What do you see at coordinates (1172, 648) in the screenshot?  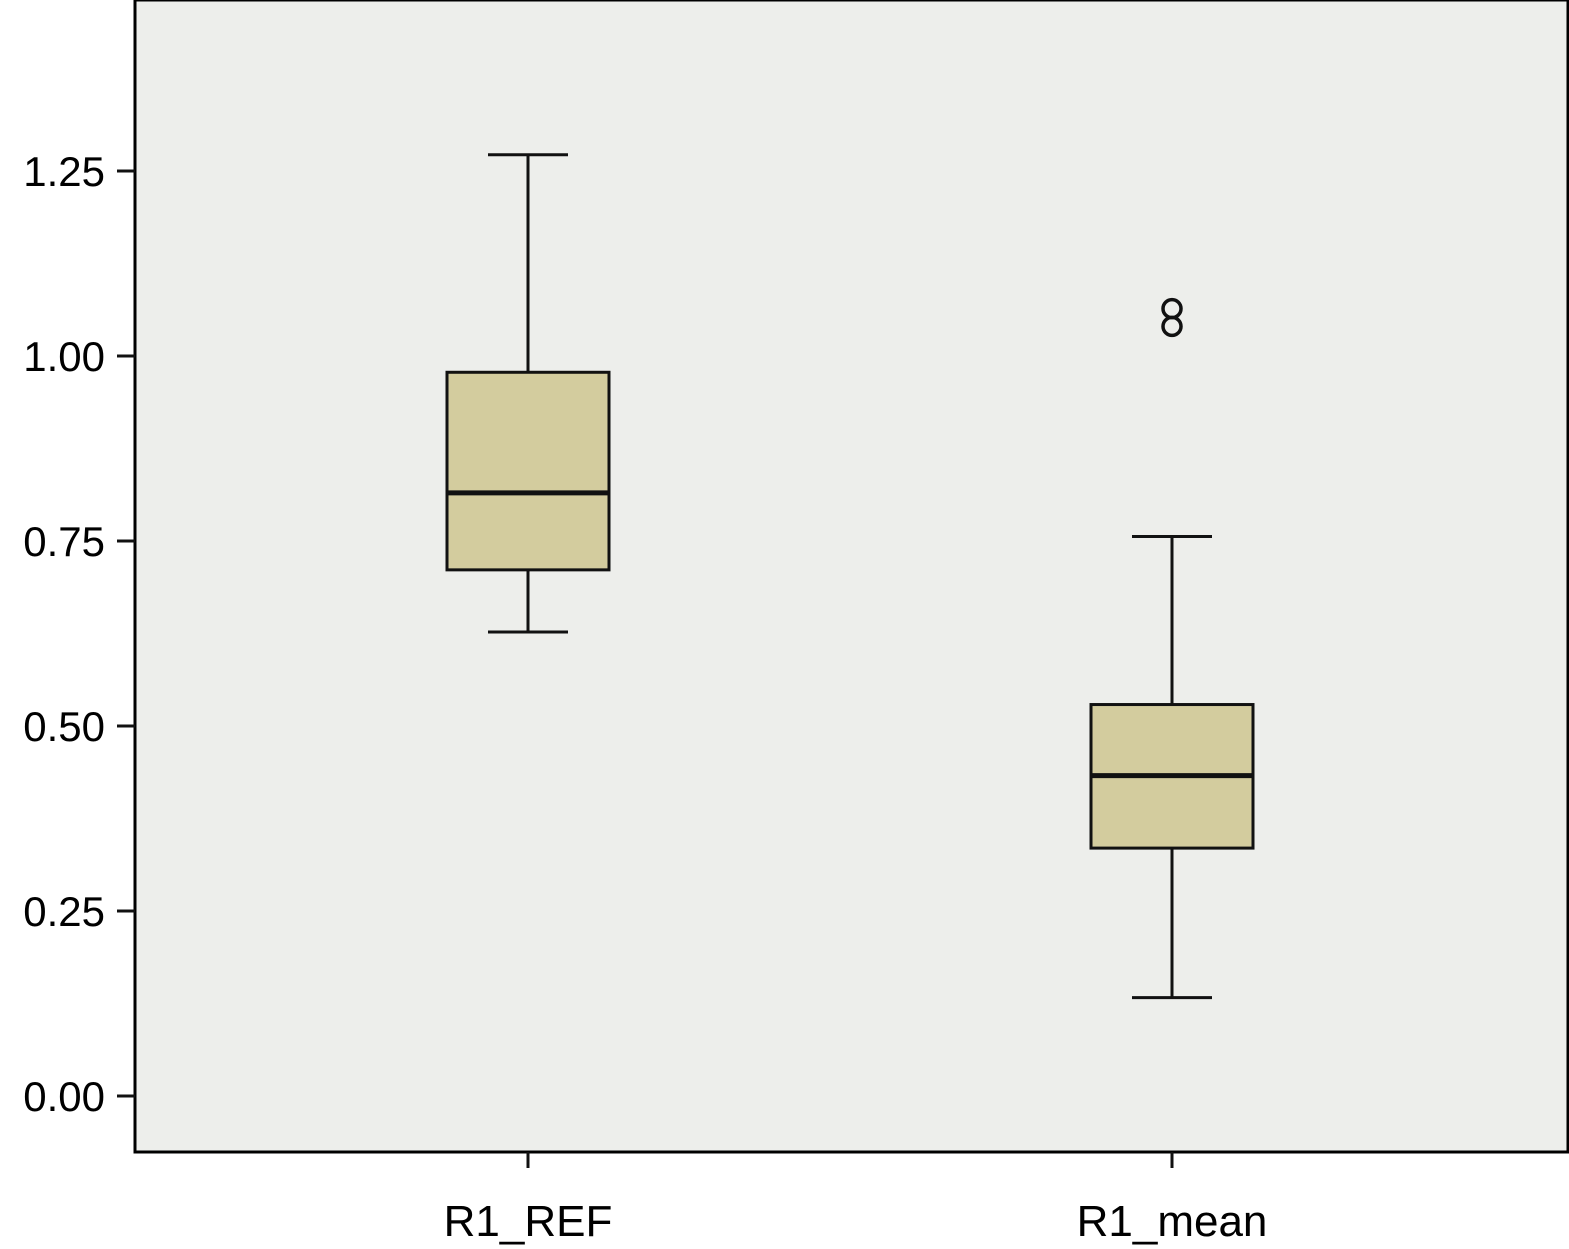 I see `box-r1-mean` at bounding box center [1172, 648].